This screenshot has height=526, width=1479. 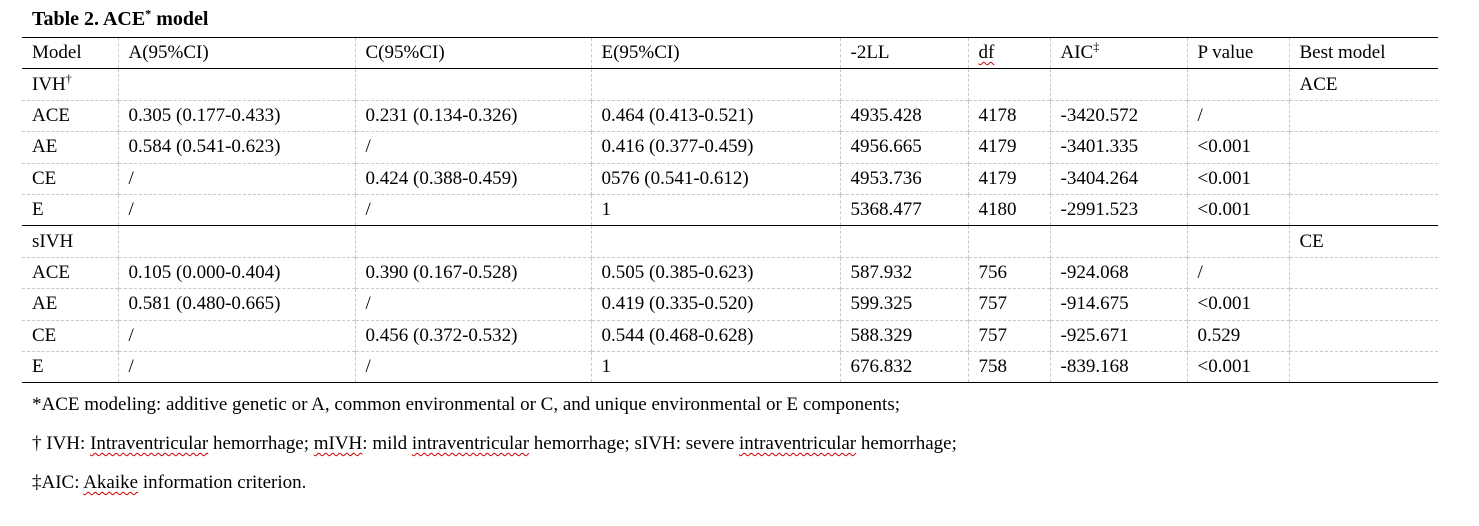 What do you see at coordinates (58, 482) in the screenshot?
I see `footnote-text: ‡AIC:` at bounding box center [58, 482].